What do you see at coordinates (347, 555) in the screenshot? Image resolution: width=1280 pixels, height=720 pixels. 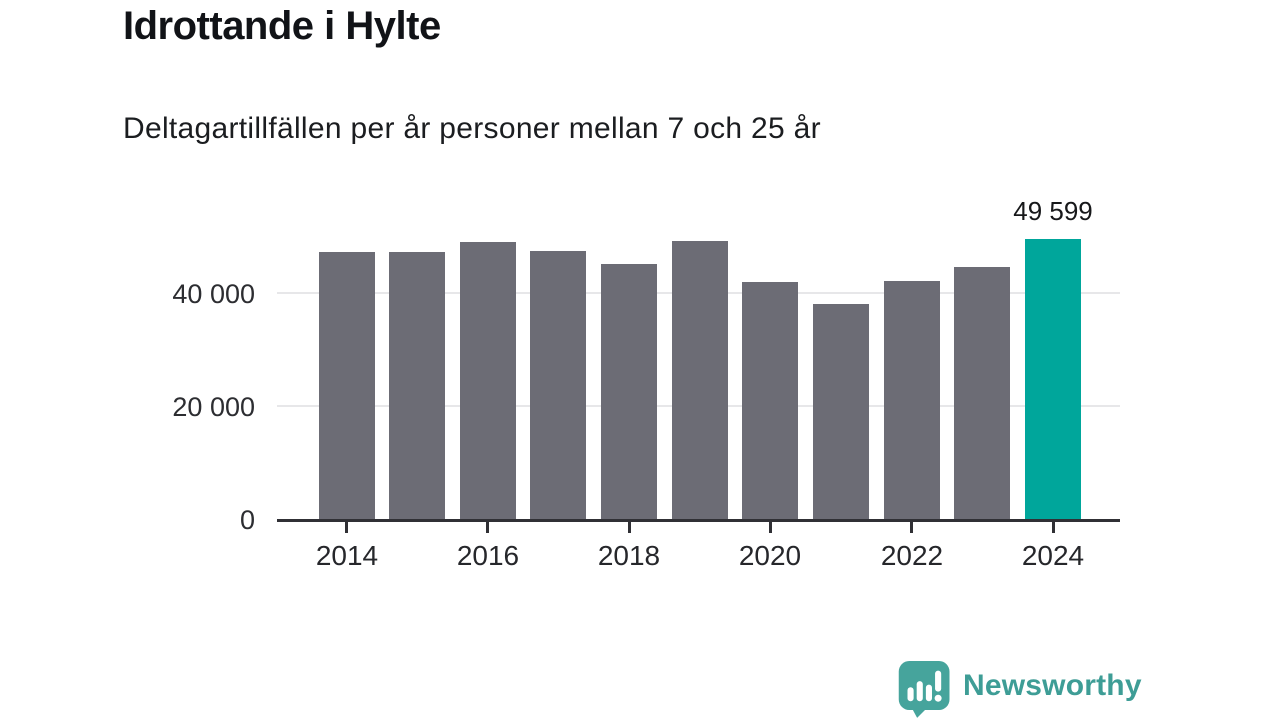 I see `x-axis-label-2014: 2014` at bounding box center [347, 555].